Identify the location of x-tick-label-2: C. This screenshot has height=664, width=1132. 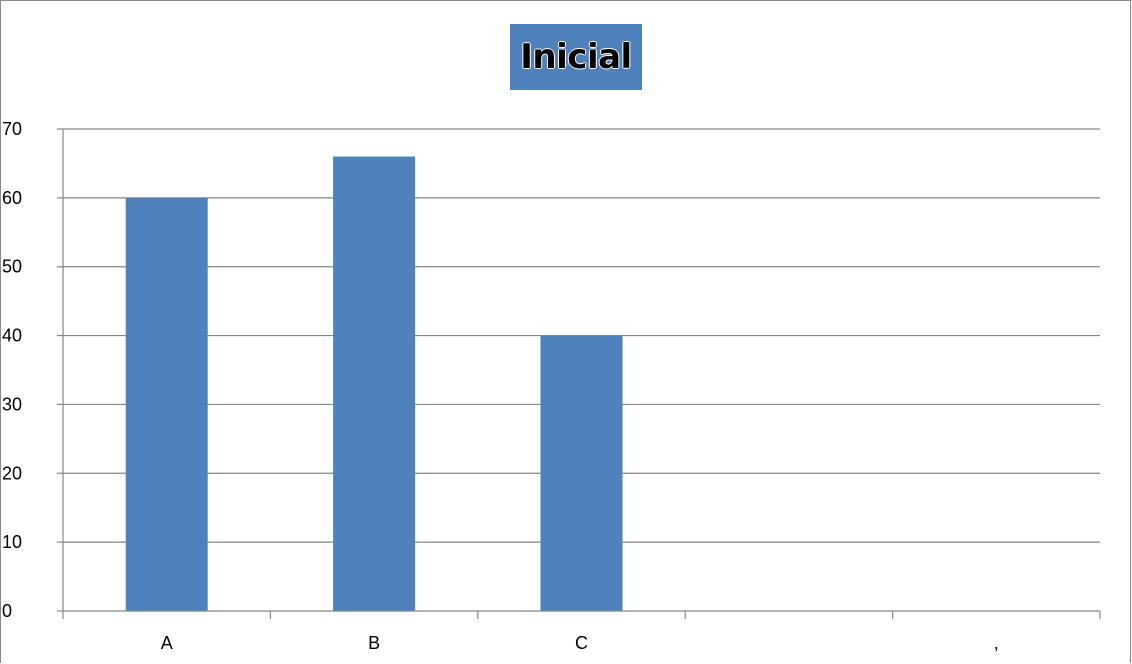
(581, 643).